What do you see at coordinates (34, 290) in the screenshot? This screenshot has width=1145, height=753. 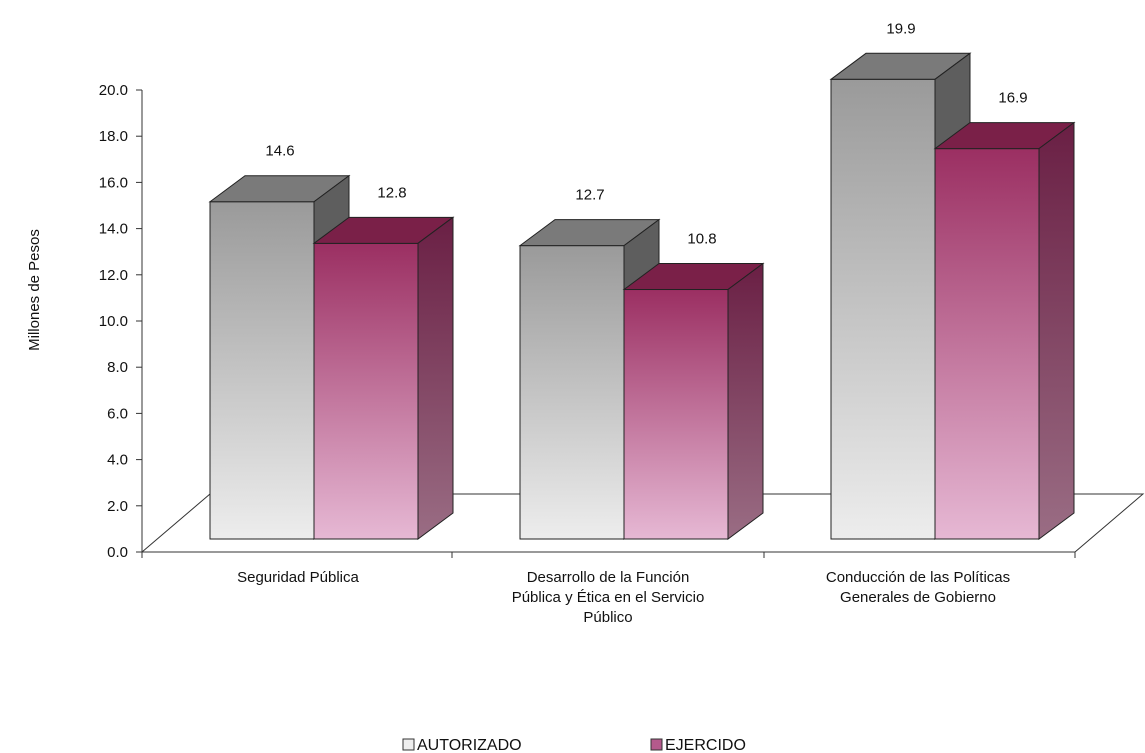 I see `y-axis-title: Millones de Pesos` at bounding box center [34, 290].